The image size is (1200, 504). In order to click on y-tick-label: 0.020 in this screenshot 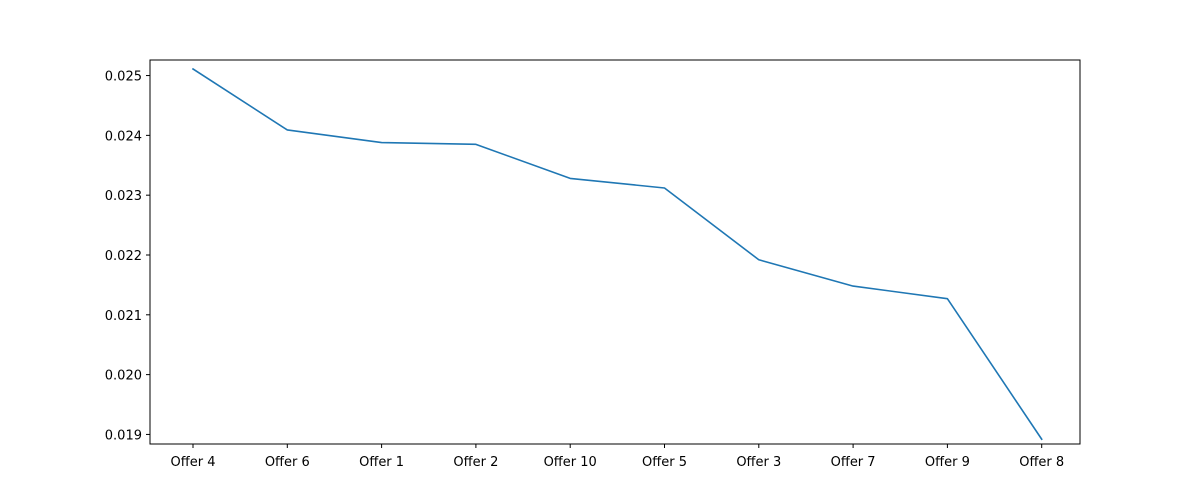, I will do `click(123, 376)`.